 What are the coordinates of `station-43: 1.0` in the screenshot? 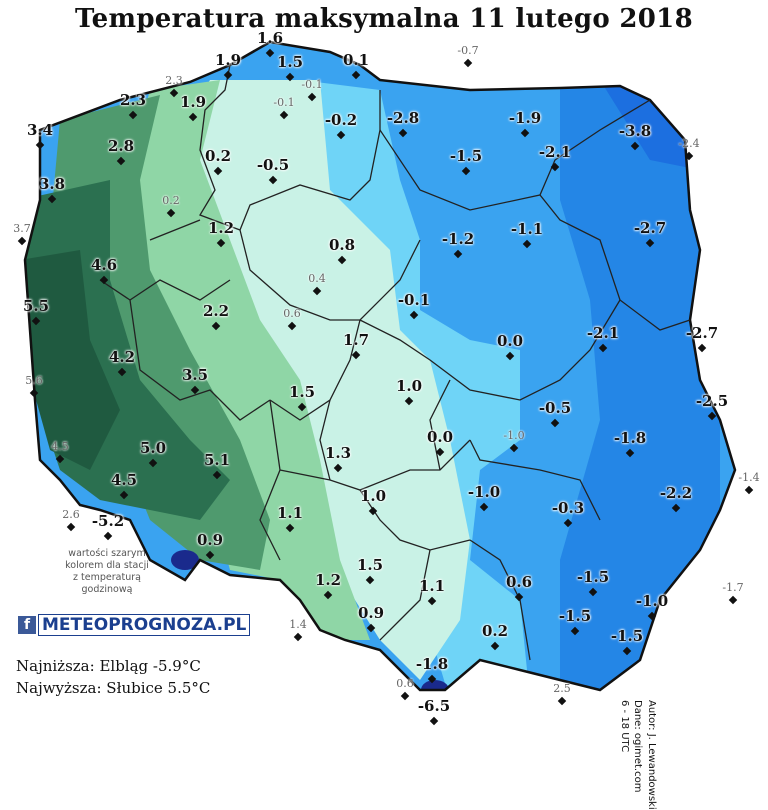 It's located at (409, 390).